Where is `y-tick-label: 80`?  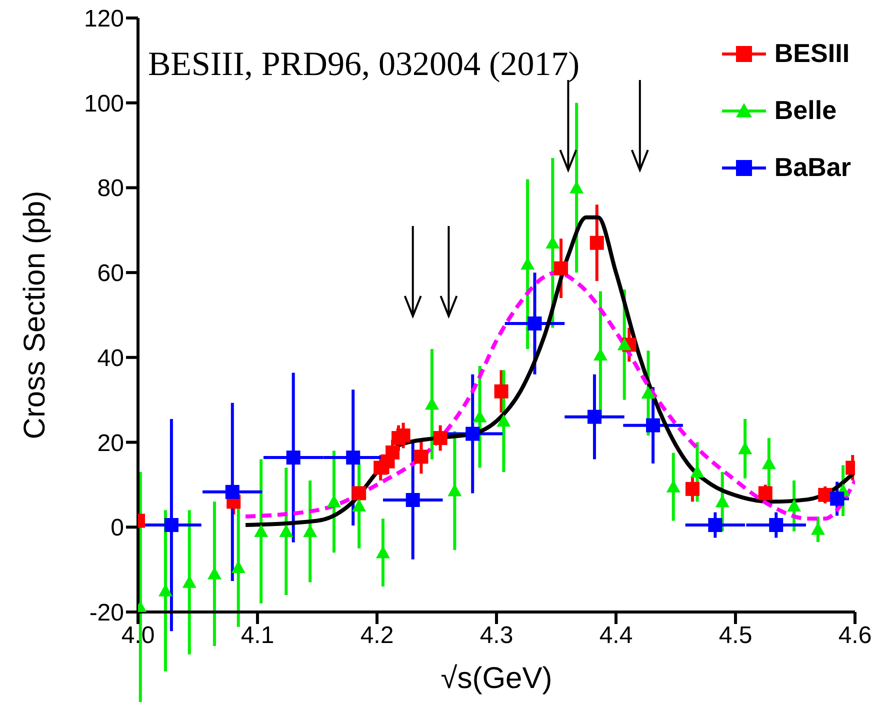
y-tick-label: 80 is located at coordinates (110, 188).